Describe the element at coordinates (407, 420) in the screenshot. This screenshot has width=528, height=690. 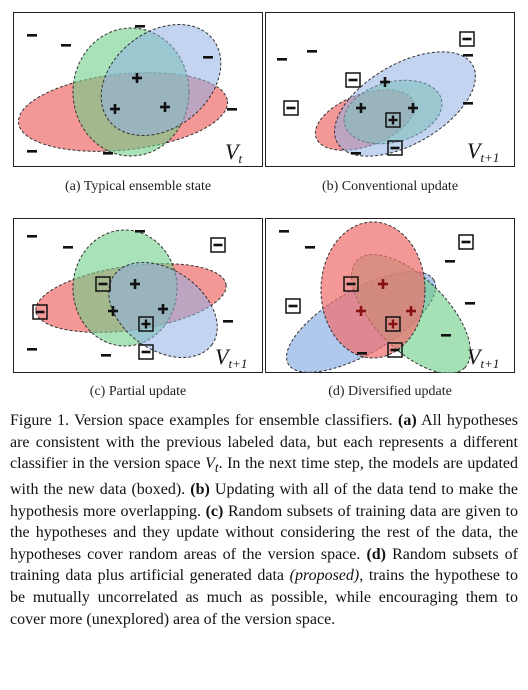
I see `caption-ref-a: (a)` at that location.